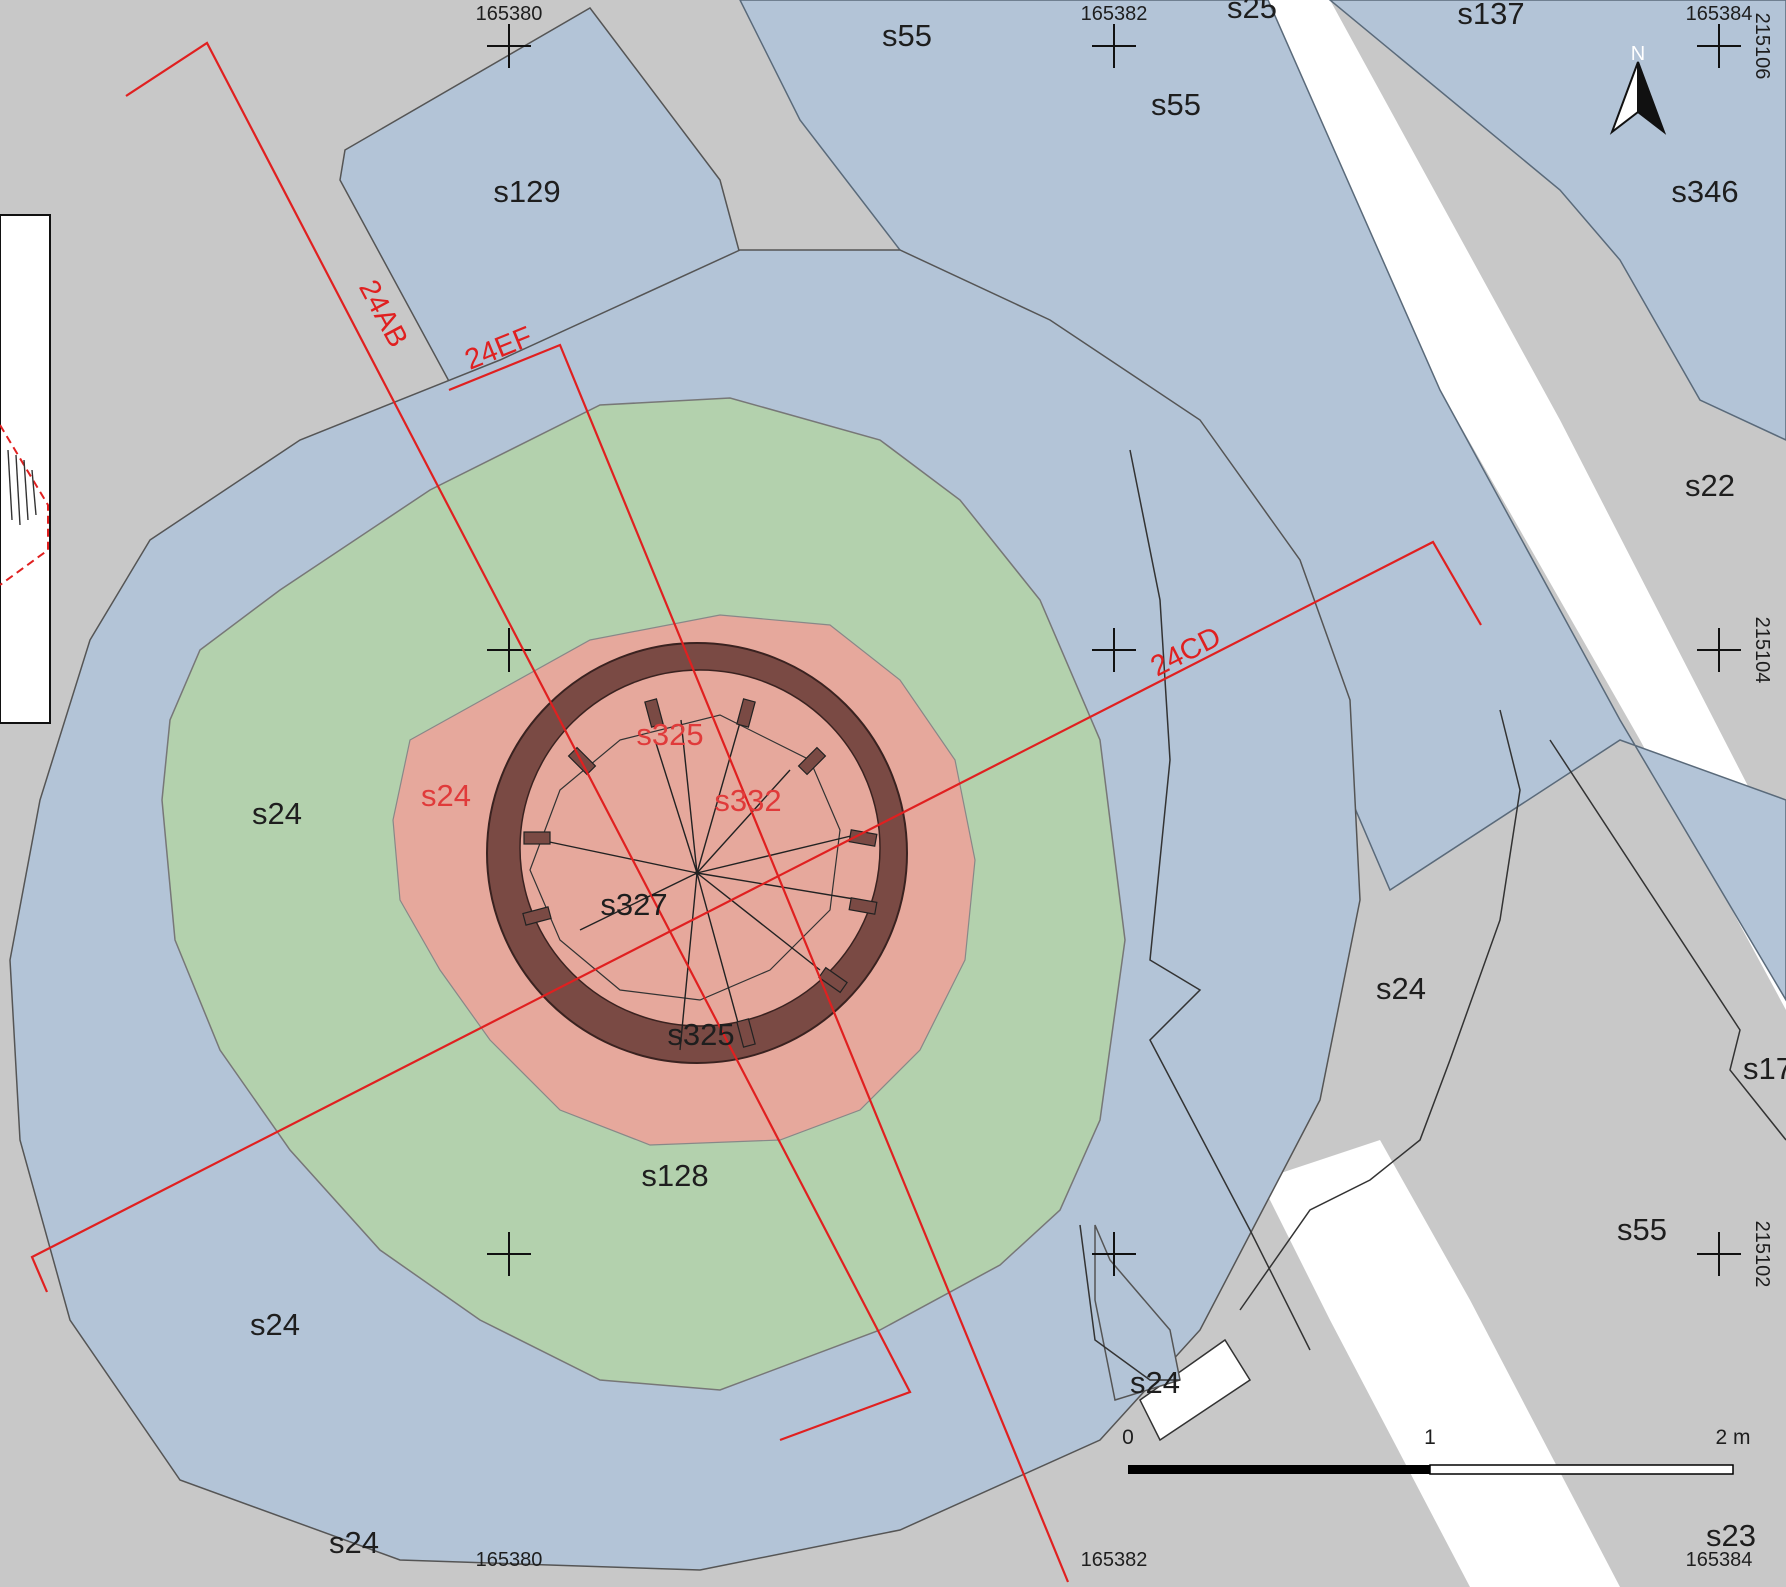 Image resolution: width=1786 pixels, height=1587 pixels. Describe the element at coordinates (674, 1175) in the screenshot. I see `layer-label-s128: s128` at that location.